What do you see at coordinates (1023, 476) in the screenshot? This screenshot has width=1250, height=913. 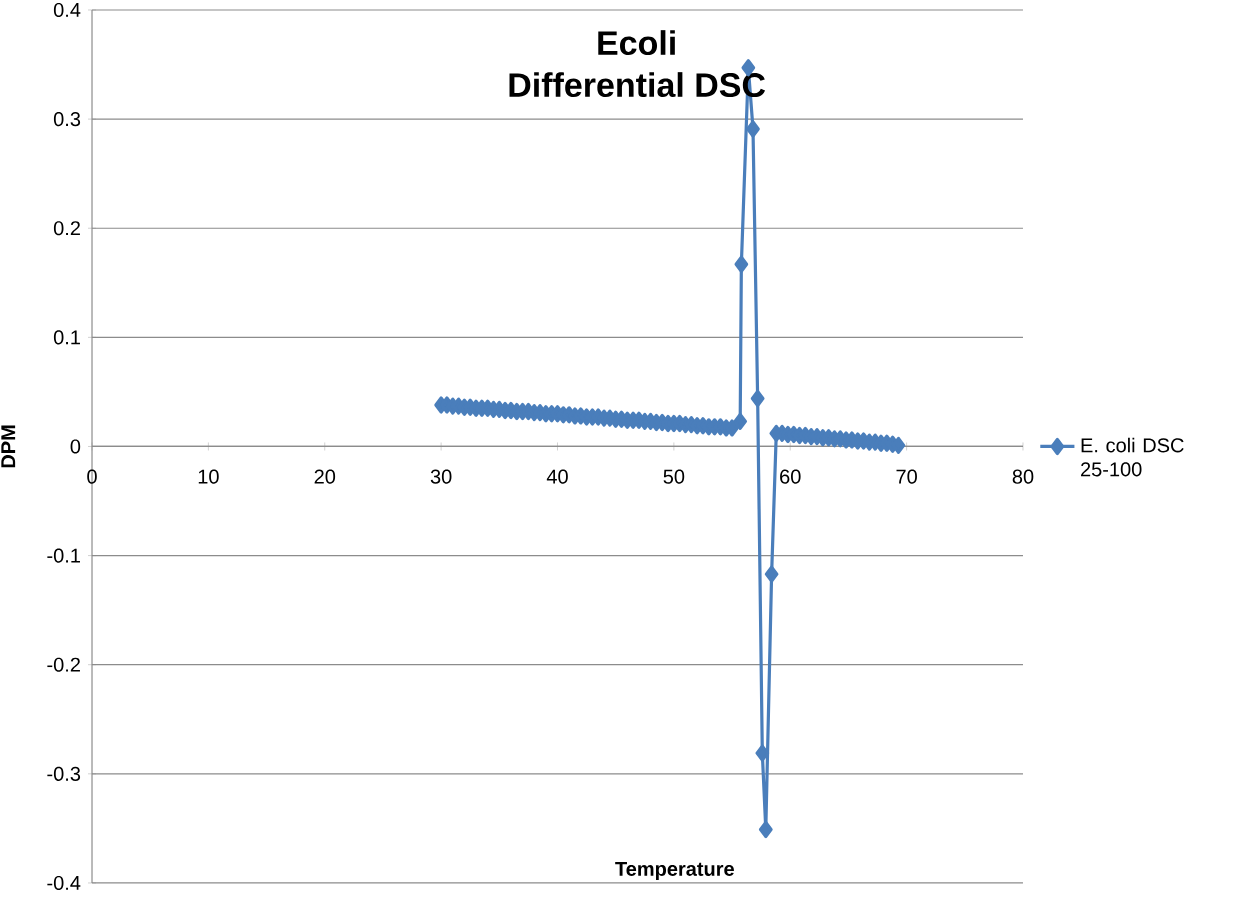 I see `x-tick-label: 80` at bounding box center [1023, 476].